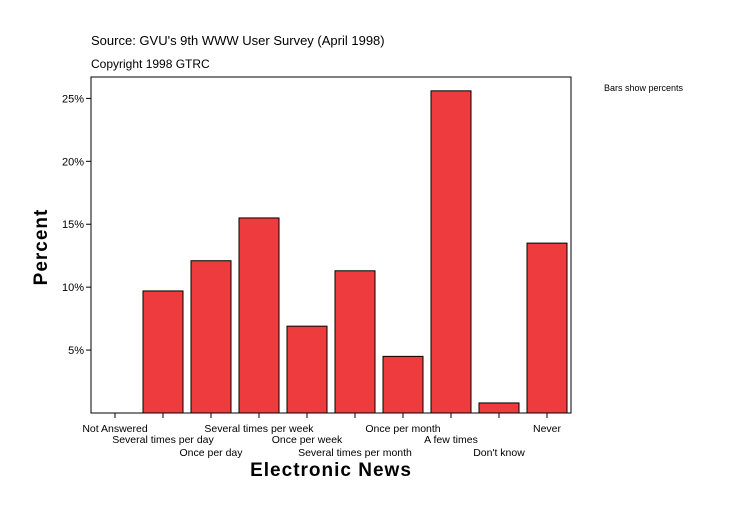 The image size is (734, 514). Describe the element at coordinates (547, 429) in the screenshot. I see `x-tick-label: Never` at that location.